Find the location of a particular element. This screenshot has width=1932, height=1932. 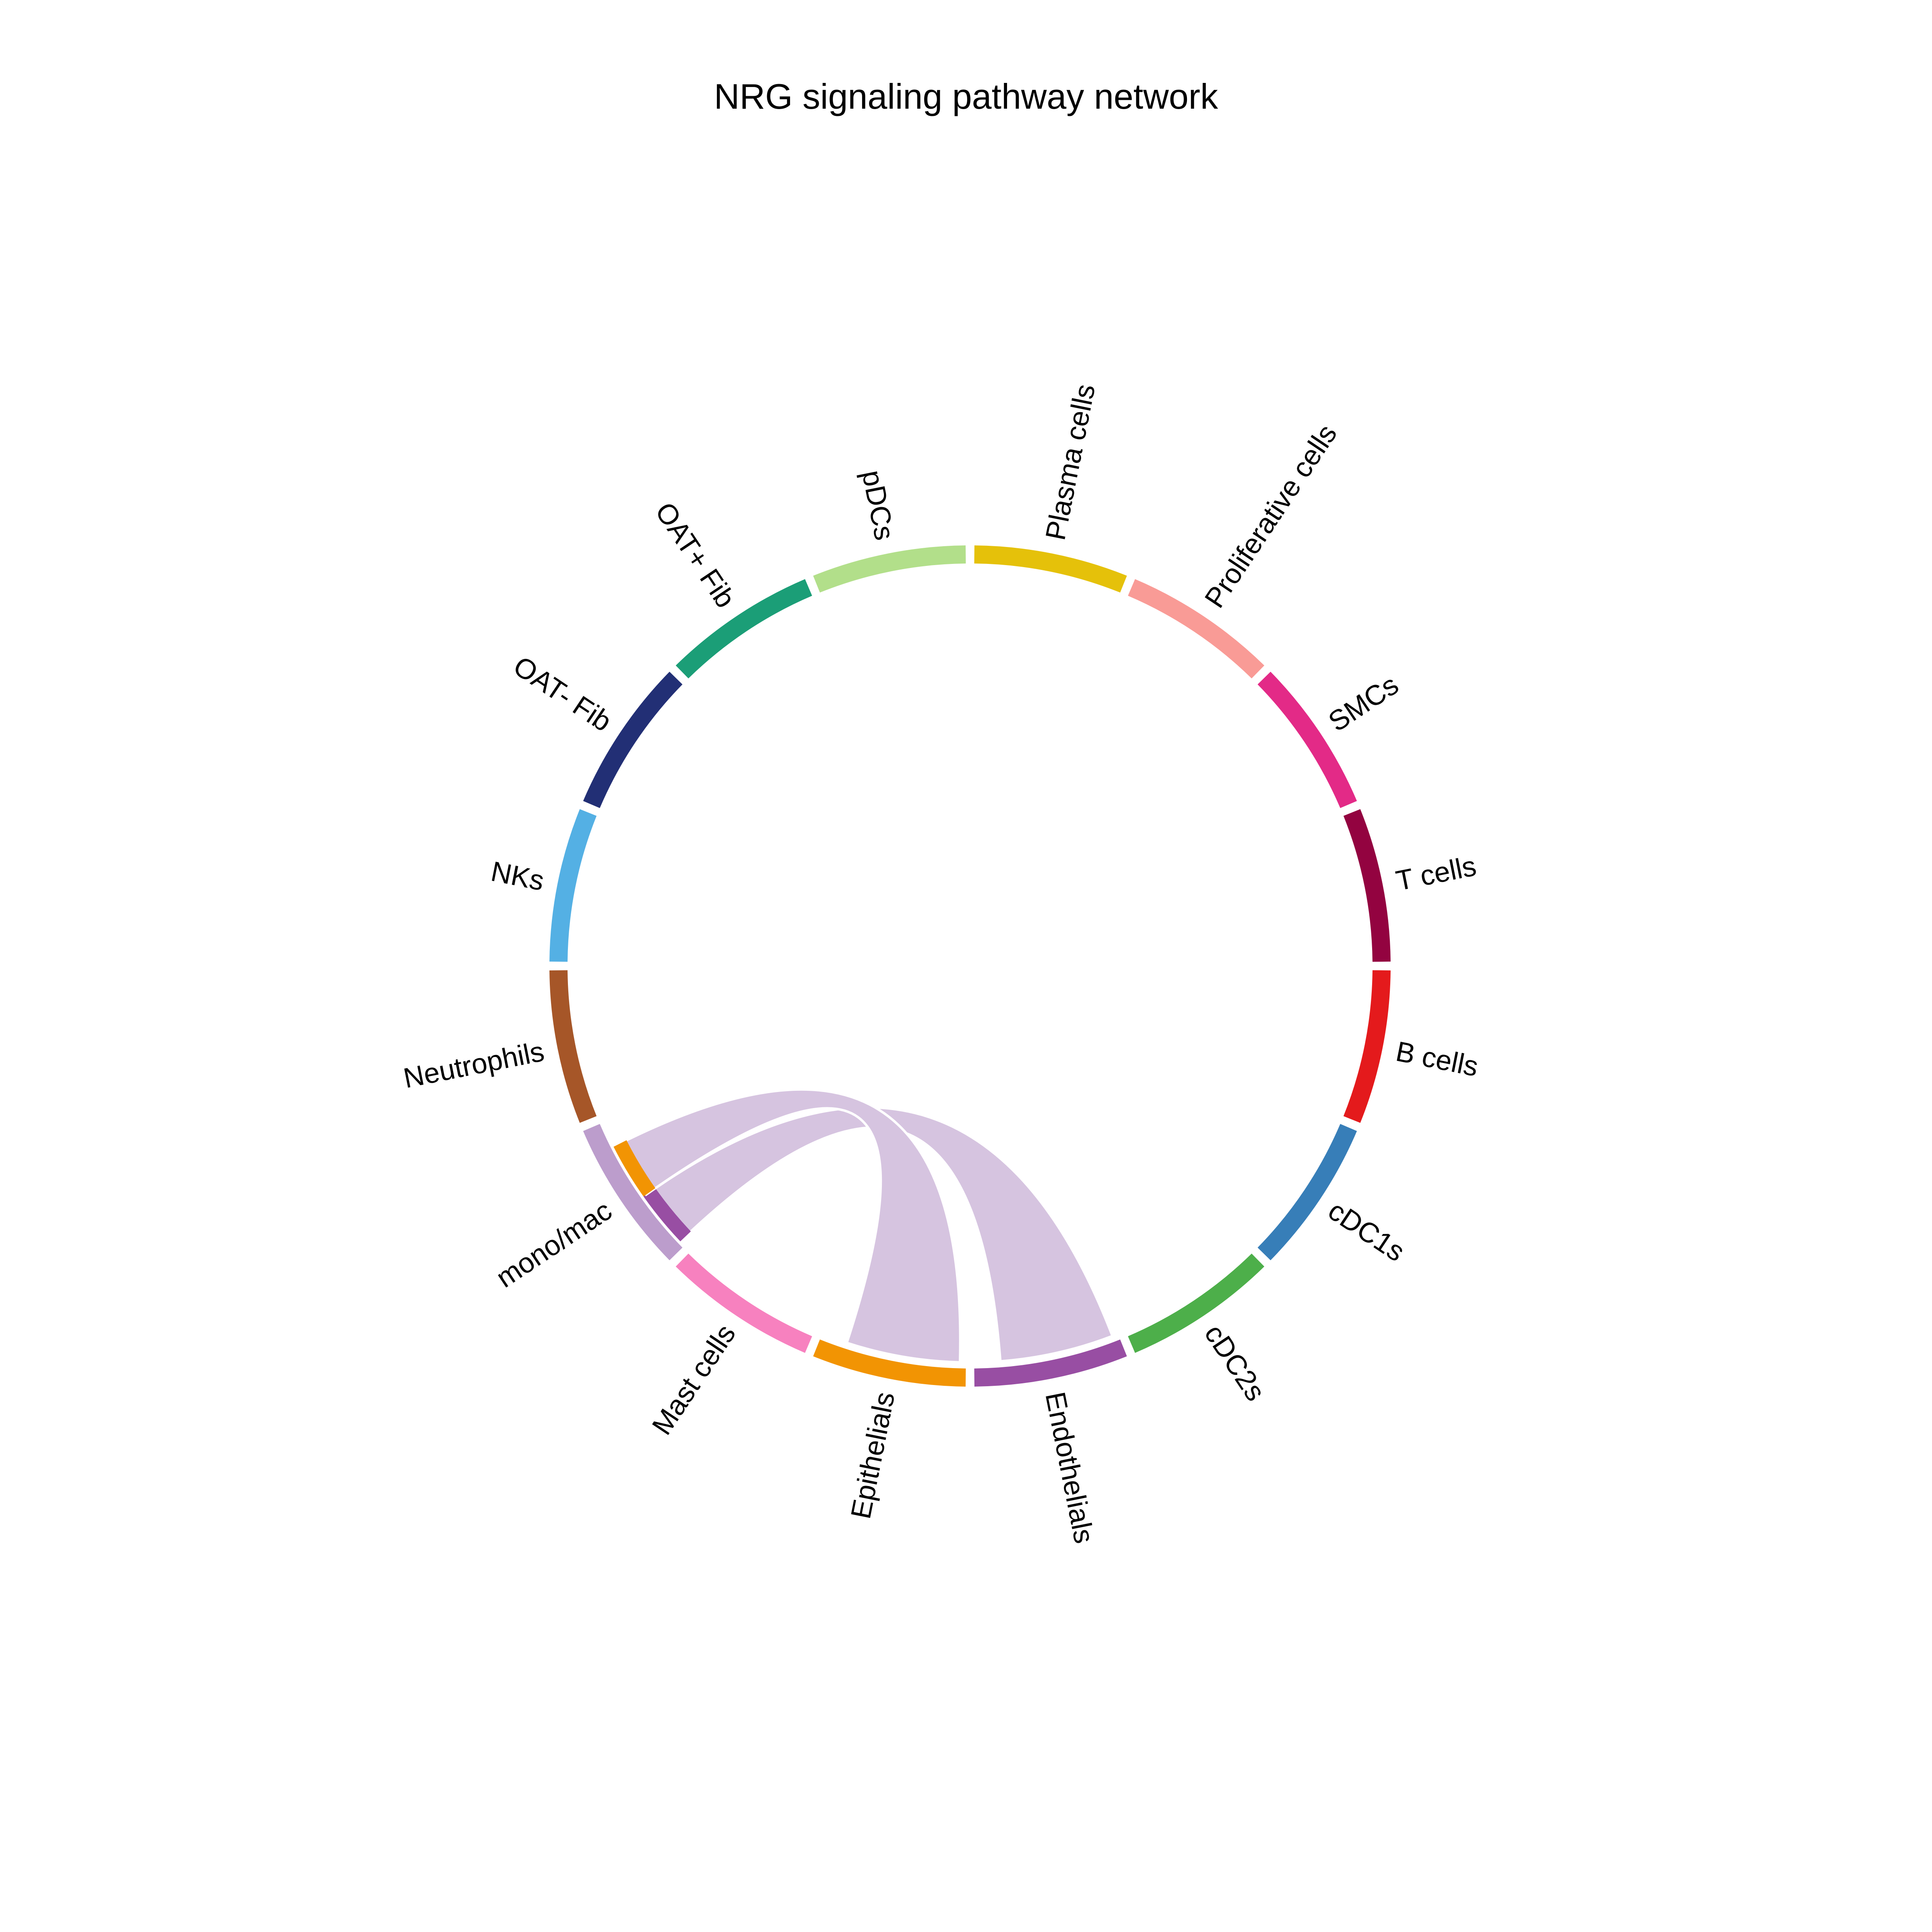

sector-epithelials is located at coordinates (889, 1363).